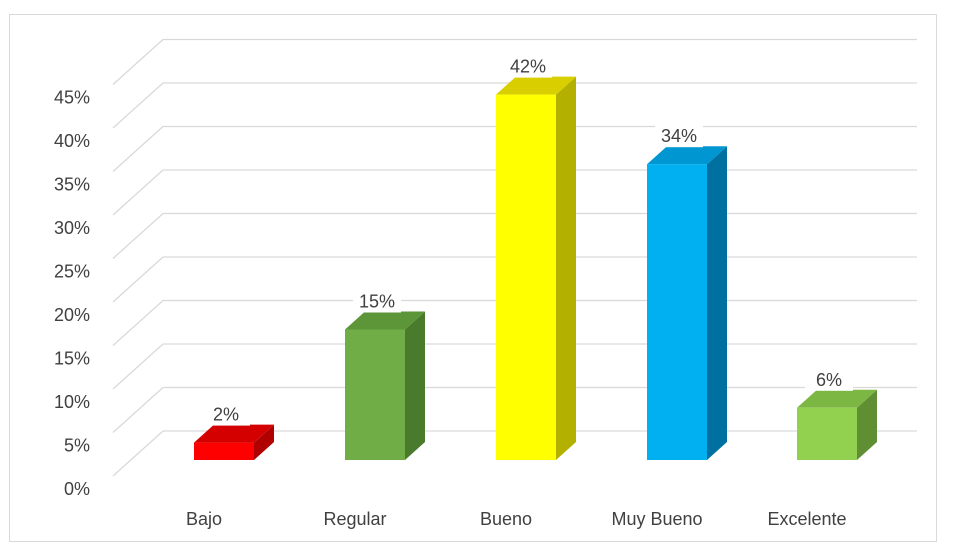 This screenshot has height=544, width=955. Describe the element at coordinates (72, 359) in the screenshot. I see `y-tick-label: 15%` at that location.